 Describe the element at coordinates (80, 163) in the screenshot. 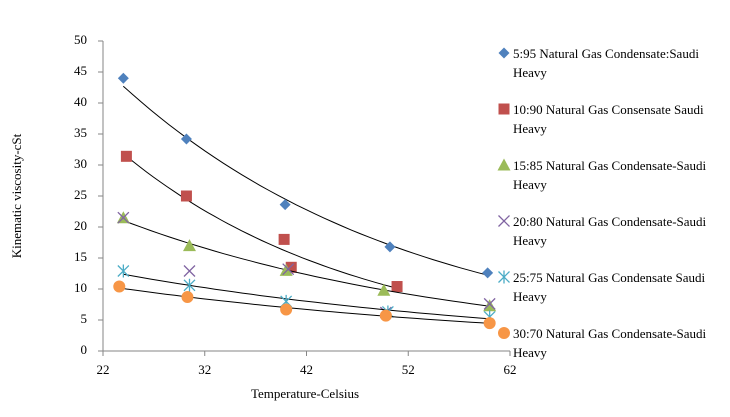

I see `y-tick-label: 30` at that location.